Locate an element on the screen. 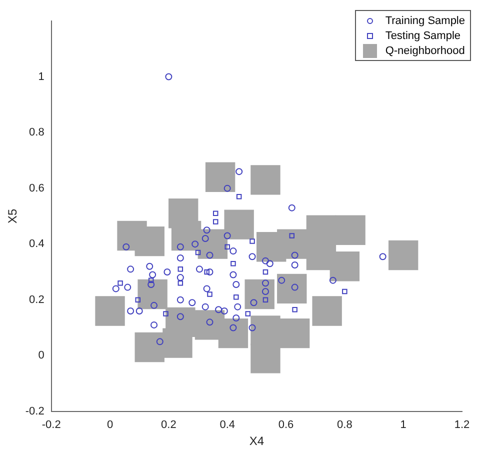 This screenshot has width=483, height=451. x-axis-title: X4 is located at coordinates (256, 441).